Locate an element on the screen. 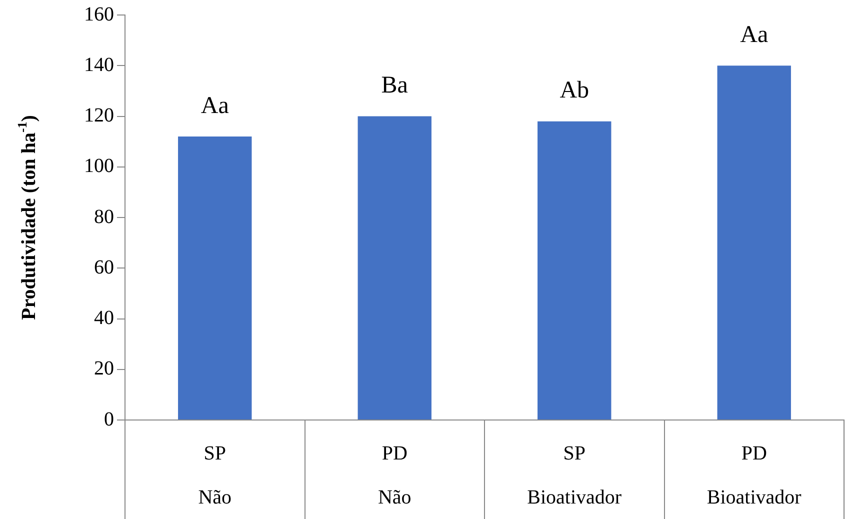  y-axis-title: Produtividade (ton ha-1) is located at coordinates (27, 217).